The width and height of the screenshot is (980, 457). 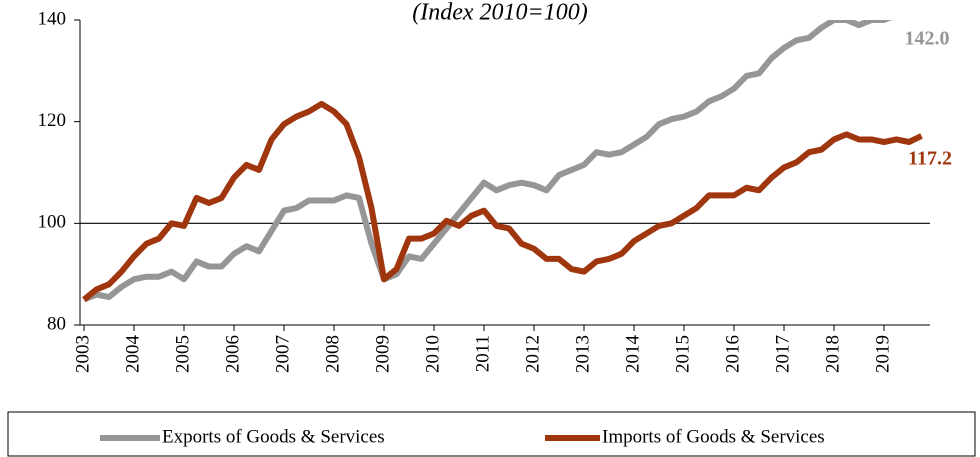 What do you see at coordinates (182, 354) in the screenshot?
I see `x-tick-label: 2005` at bounding box center [182, 354].